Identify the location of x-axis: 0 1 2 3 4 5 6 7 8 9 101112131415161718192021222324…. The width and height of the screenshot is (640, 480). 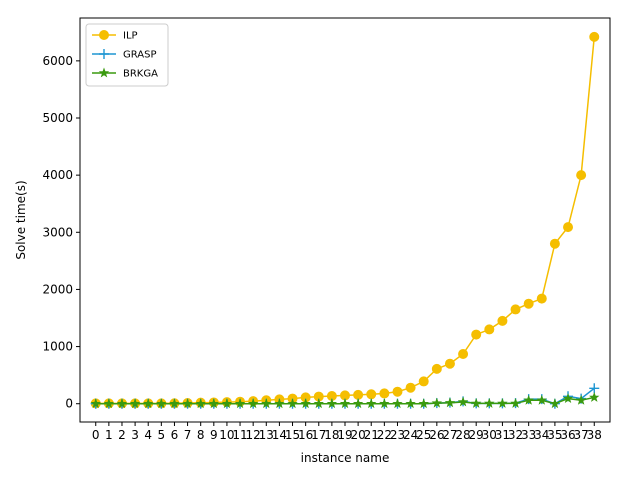
(347, 432).